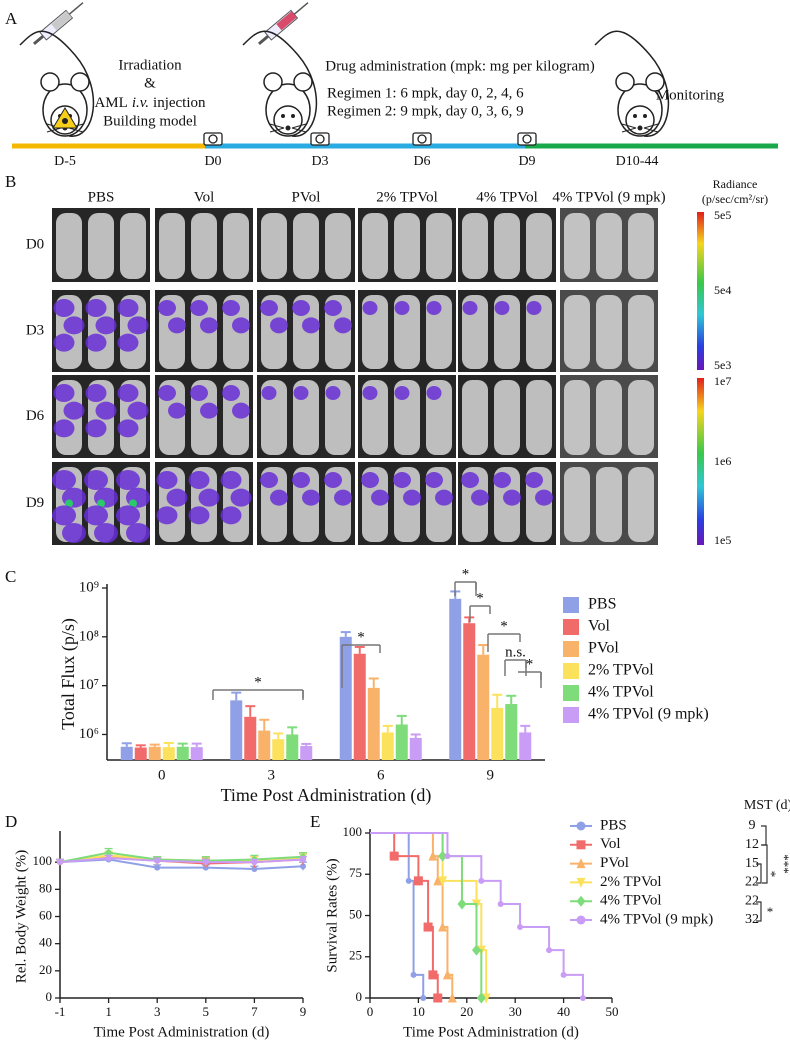  I want to click on y-tick-label: 20, so click(45, 969).